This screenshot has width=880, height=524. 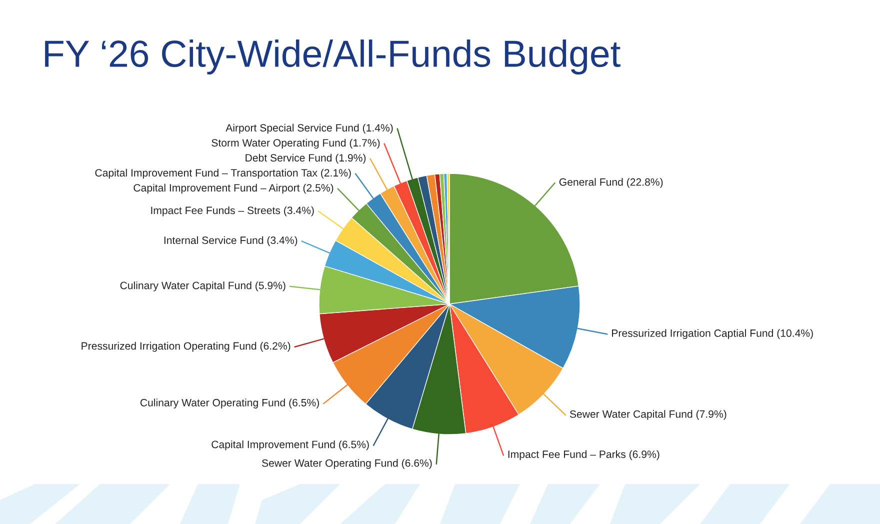 What do you see at coordinates (203, 286) in the screenshot?
I see `slice-label: Culinary Water Capital Fund (5.9%)` at bounding box center [203, 286].